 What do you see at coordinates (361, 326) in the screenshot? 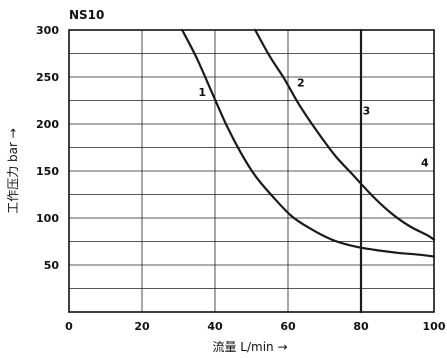
I see `x-tick-label: 80` at bounding box center [361, 326].